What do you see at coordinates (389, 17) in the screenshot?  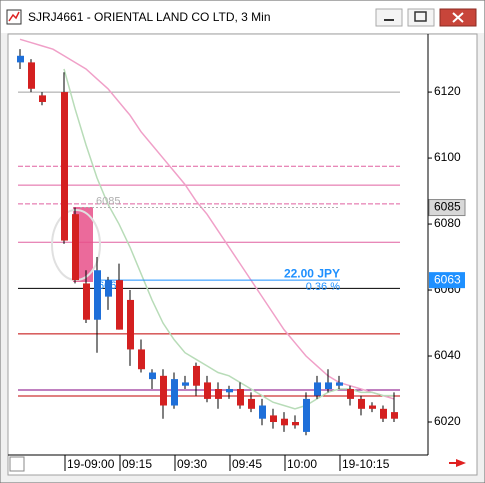 I see `minimize-button` at bounding box center [389, 17].